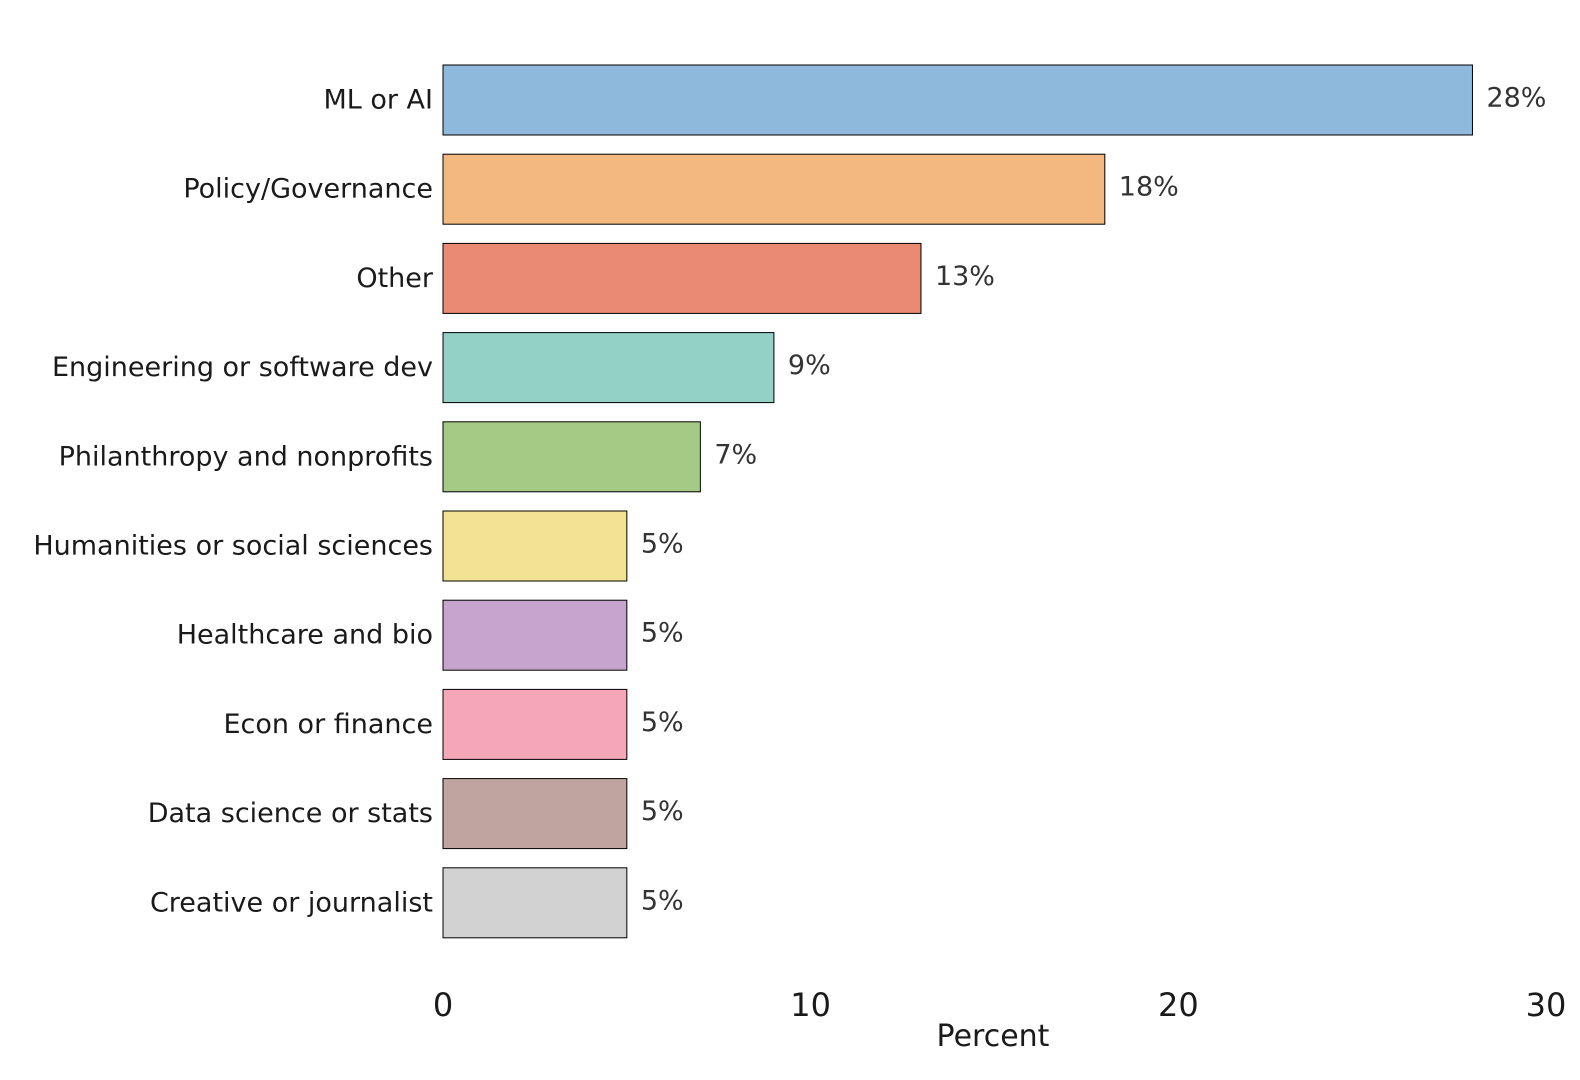  Describe the element at coordinates (1516, 98) in the screenshot. I see `value-label-ml-or-ai: 28%` at that location.